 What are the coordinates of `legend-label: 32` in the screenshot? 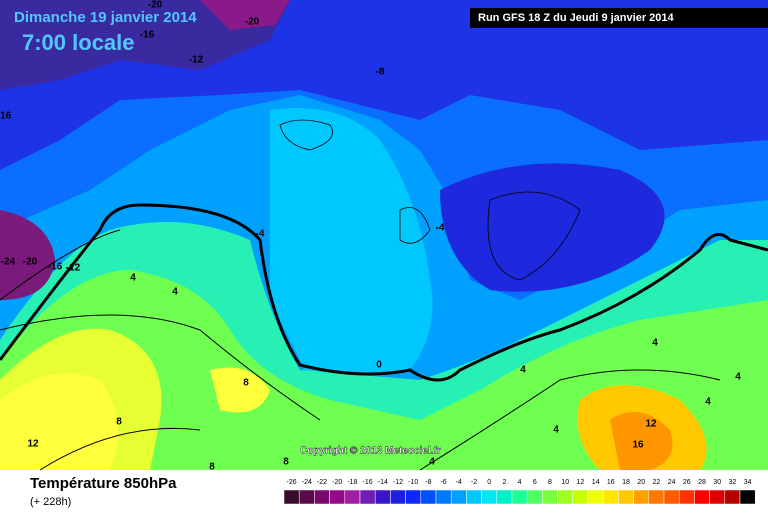 It's located at (733, 482).